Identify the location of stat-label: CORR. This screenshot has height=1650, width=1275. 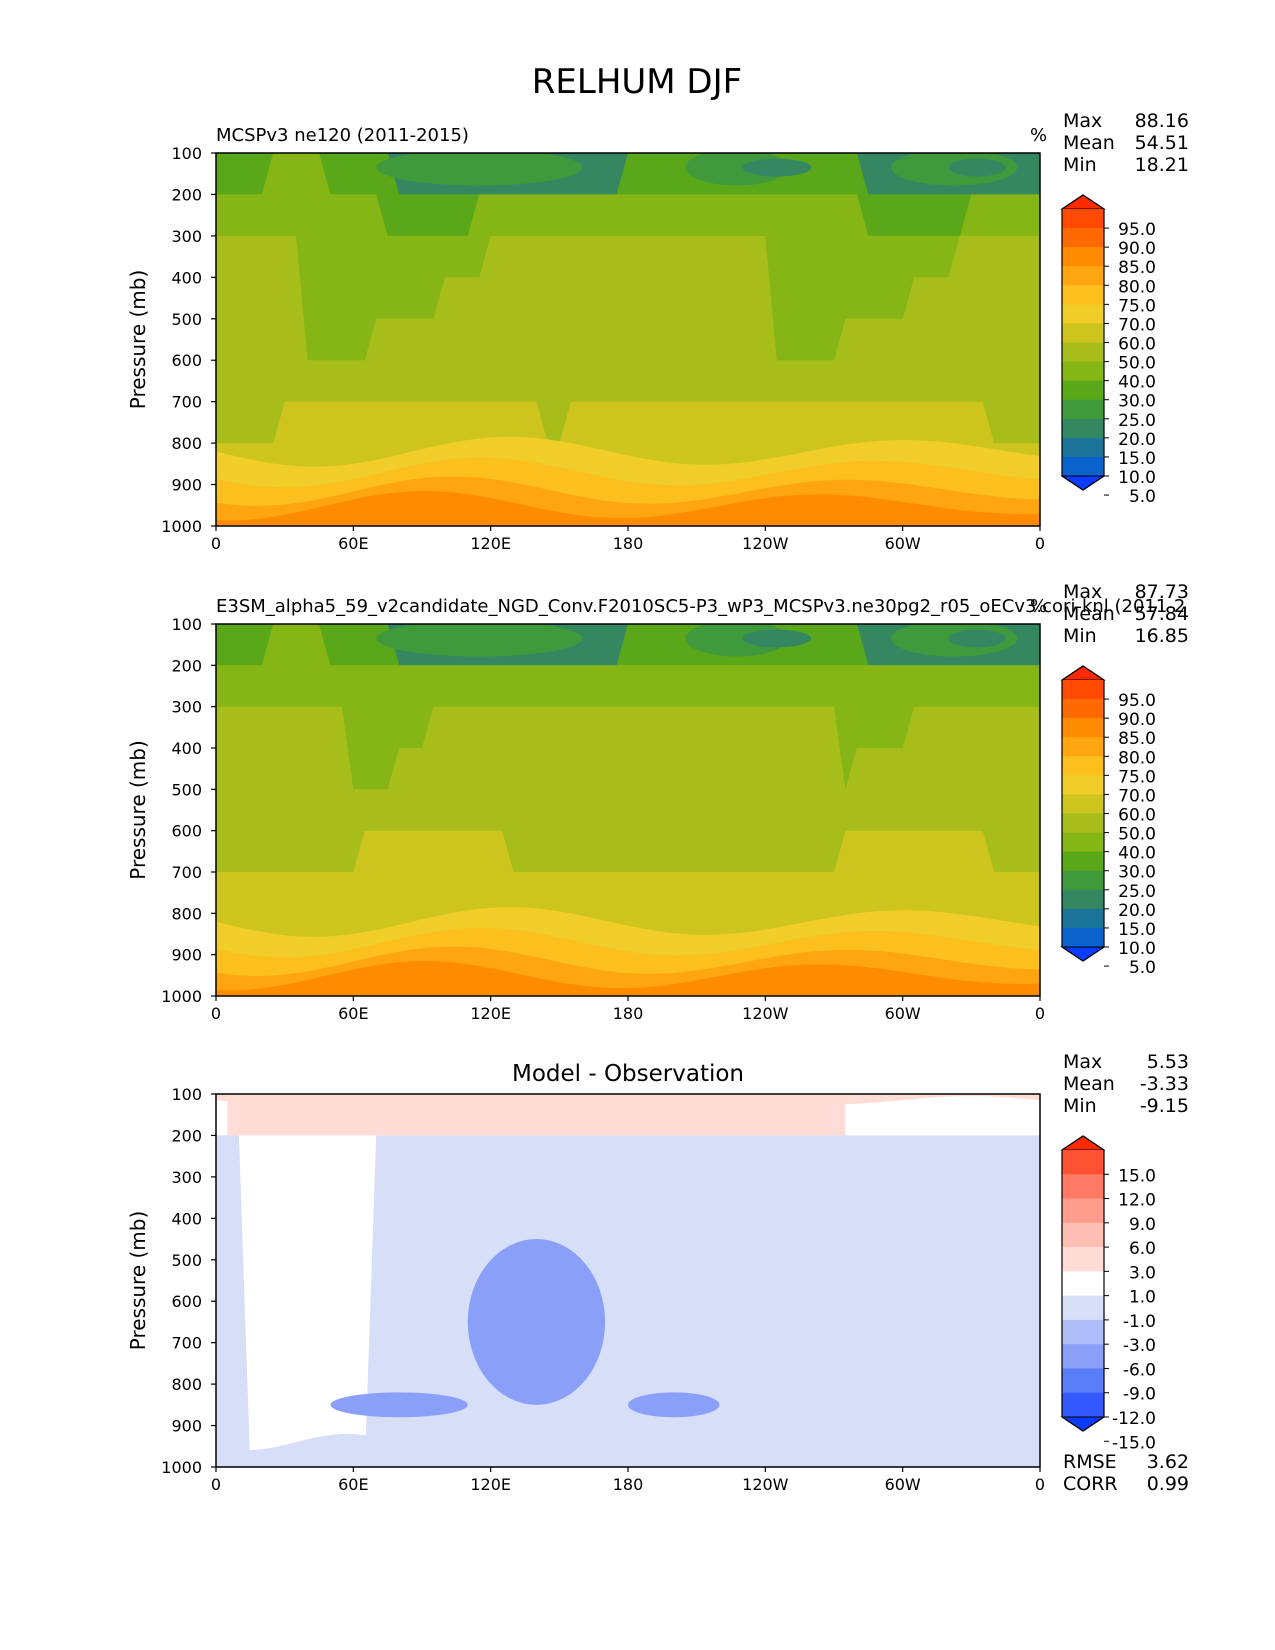
(1090, 1484).